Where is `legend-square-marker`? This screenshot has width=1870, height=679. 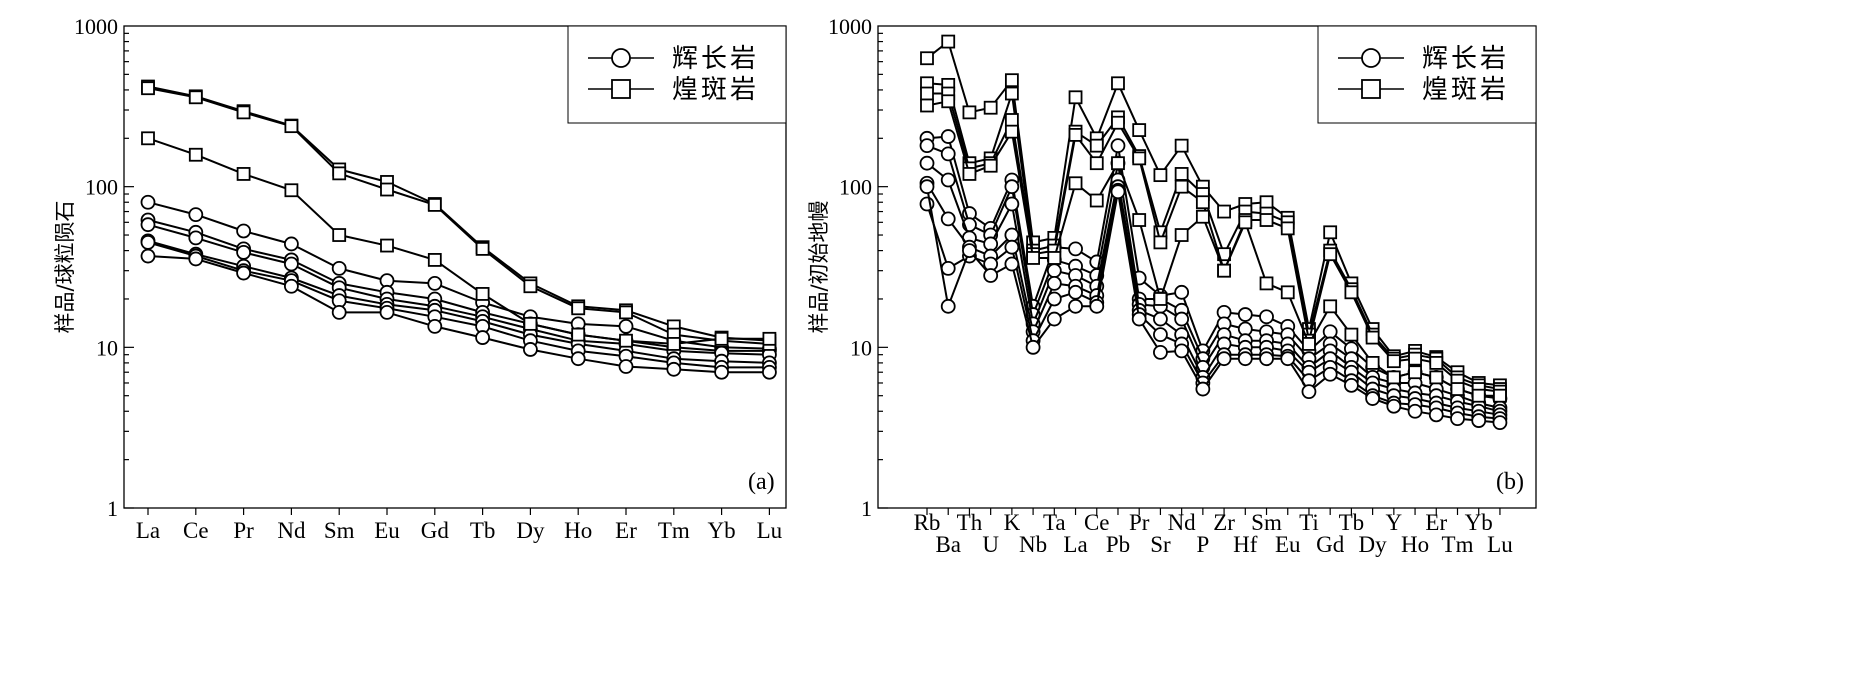 legend-square-marker is located at coordinates (621, 89).